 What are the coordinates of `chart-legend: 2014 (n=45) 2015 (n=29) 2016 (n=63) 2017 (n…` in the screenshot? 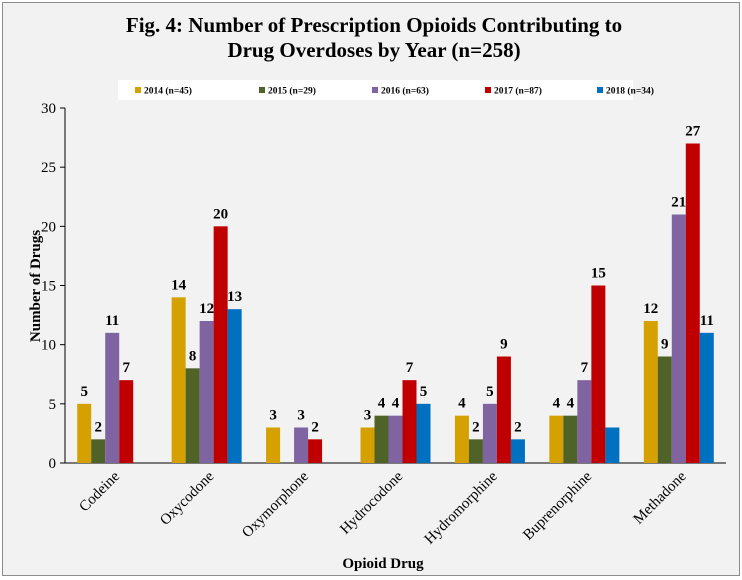 It's located at (386, 90).